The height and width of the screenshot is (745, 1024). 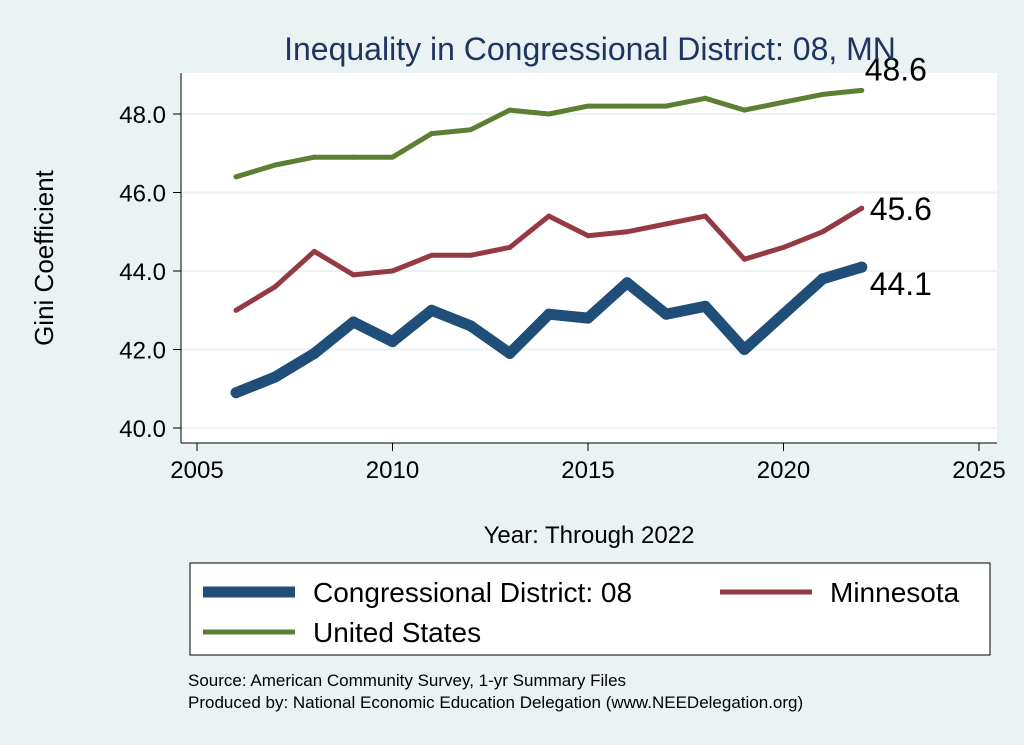 What do you see at coordinates (142, 351) in the screenshot?
I see `y-tick-label: 42.0` at bounding box center [142, 351].